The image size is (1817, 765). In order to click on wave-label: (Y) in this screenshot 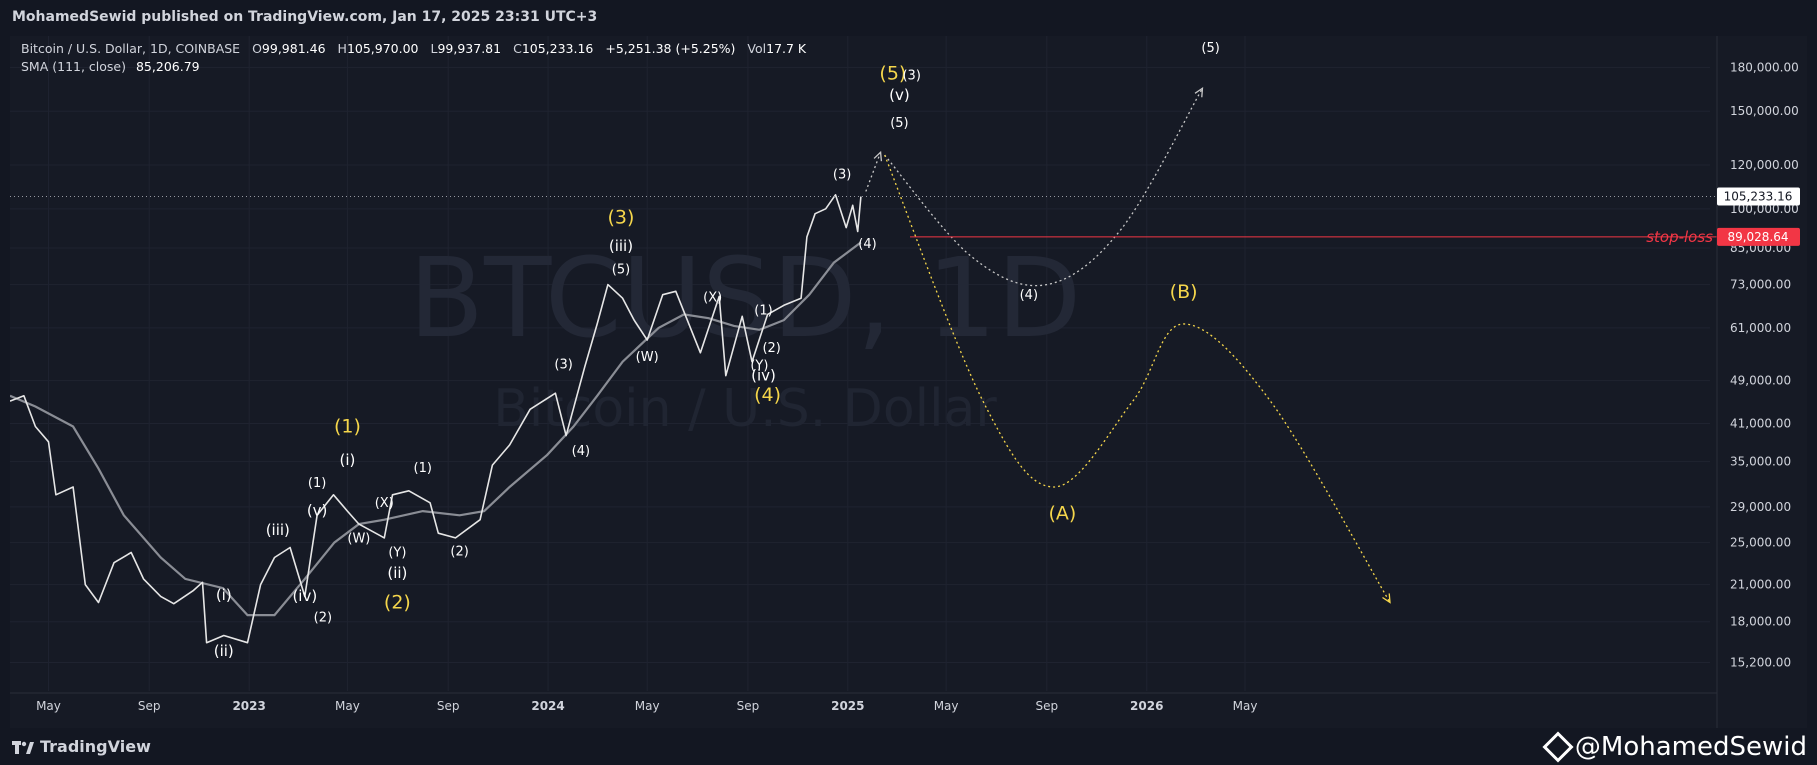, I will do `click(759, 366)`.